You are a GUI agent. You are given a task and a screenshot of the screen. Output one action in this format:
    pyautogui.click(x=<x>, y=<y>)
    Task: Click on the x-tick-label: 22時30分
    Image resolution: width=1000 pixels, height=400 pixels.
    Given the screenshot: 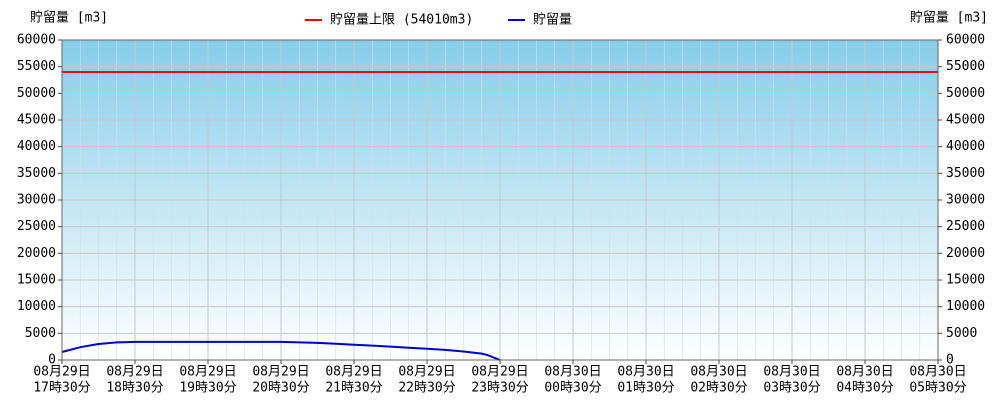 What is the action you would take?
    pyautogui.click(x=426, y=388)
    